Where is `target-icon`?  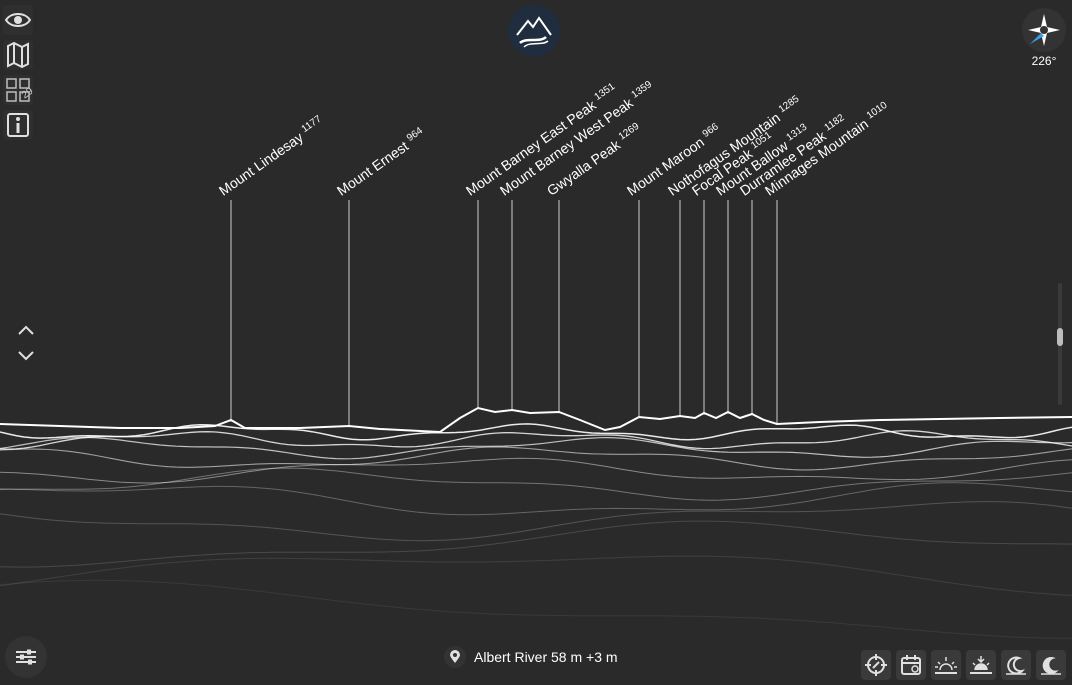
target-icon is located at coordinates (876, 665).